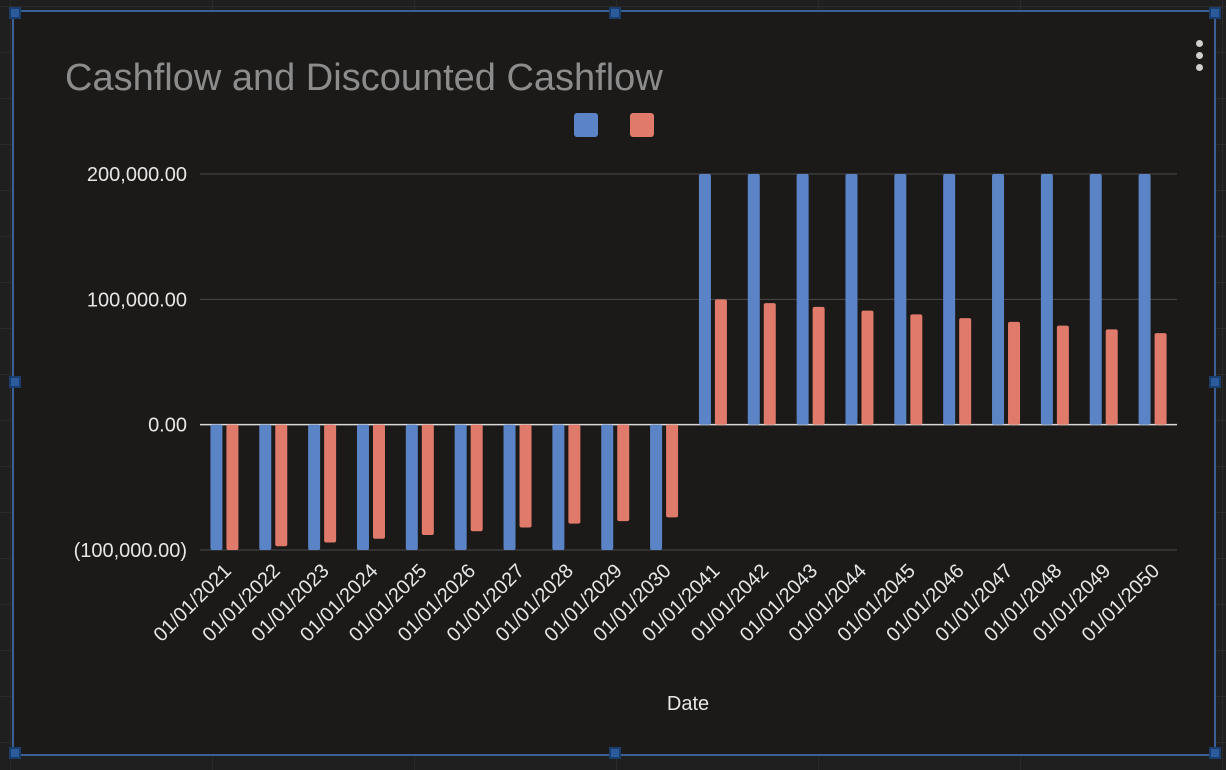 The width and height of the screenshot is (1226, 770). What do you see at coordinates (137, 175) in the screenshot?
I see `y-tick-label: 200,000.00` at bounding box center [137, 175].